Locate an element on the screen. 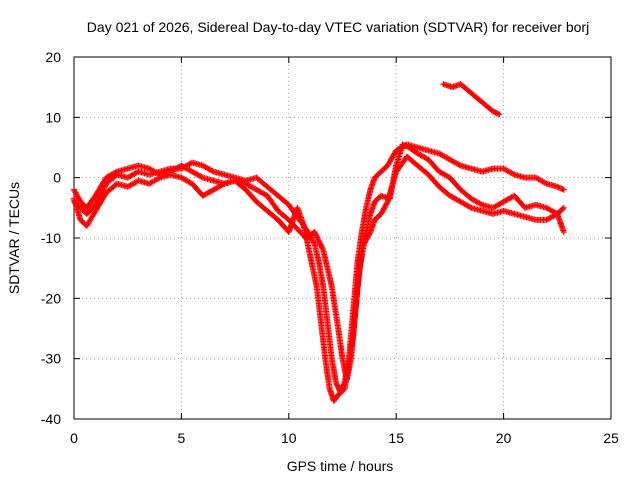 This screenshot has height=480, width=640. y-tick-label: 20 is located at coordinates (53, 57).